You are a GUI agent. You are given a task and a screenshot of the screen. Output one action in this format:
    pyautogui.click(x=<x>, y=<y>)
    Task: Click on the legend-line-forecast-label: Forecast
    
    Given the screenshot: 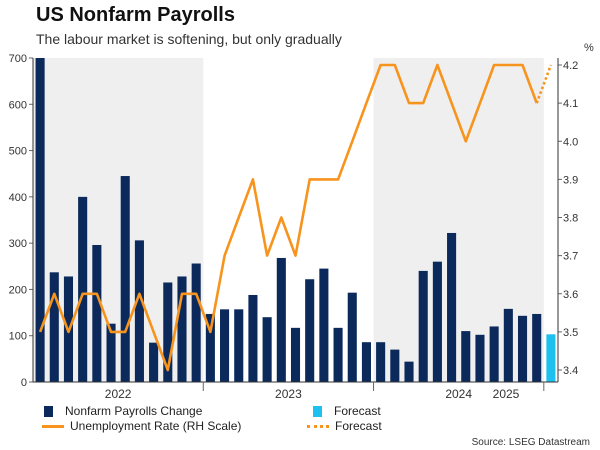 What is the action you would take?
    pyautogui.click(x=358, y=426)
    